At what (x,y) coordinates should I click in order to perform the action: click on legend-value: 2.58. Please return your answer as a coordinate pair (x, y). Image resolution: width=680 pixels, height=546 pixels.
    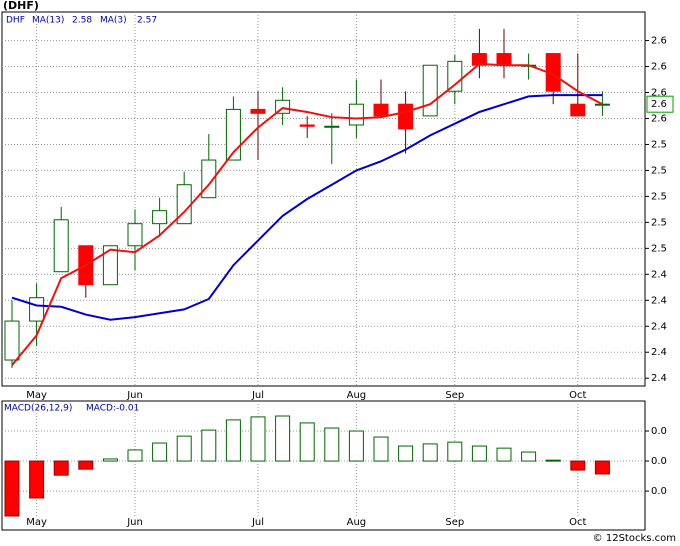
    Looking at the image, I should click on (82, 21).